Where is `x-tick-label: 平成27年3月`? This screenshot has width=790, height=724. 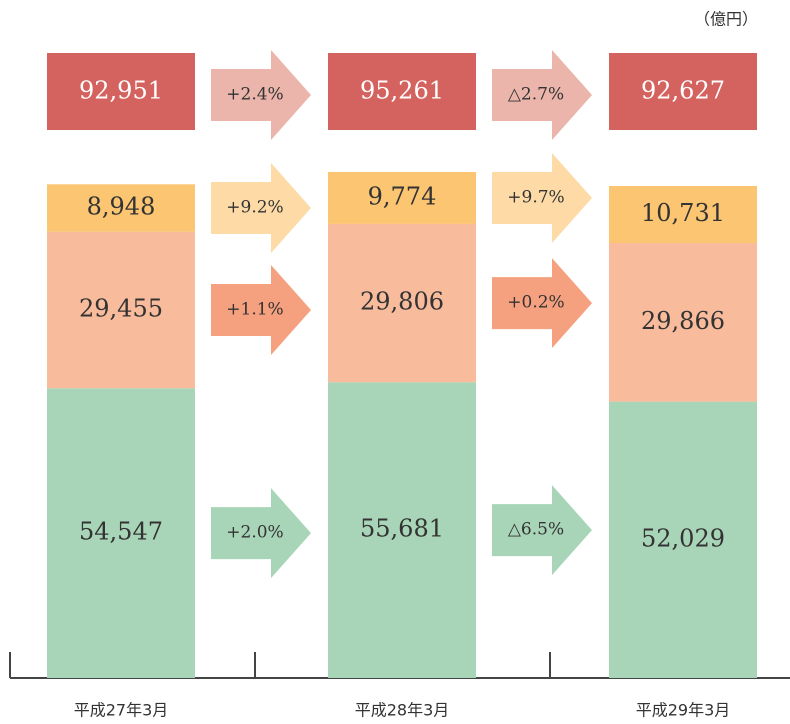
x-tick-label: 平成27年3月 is located at coordinates (121, 710).